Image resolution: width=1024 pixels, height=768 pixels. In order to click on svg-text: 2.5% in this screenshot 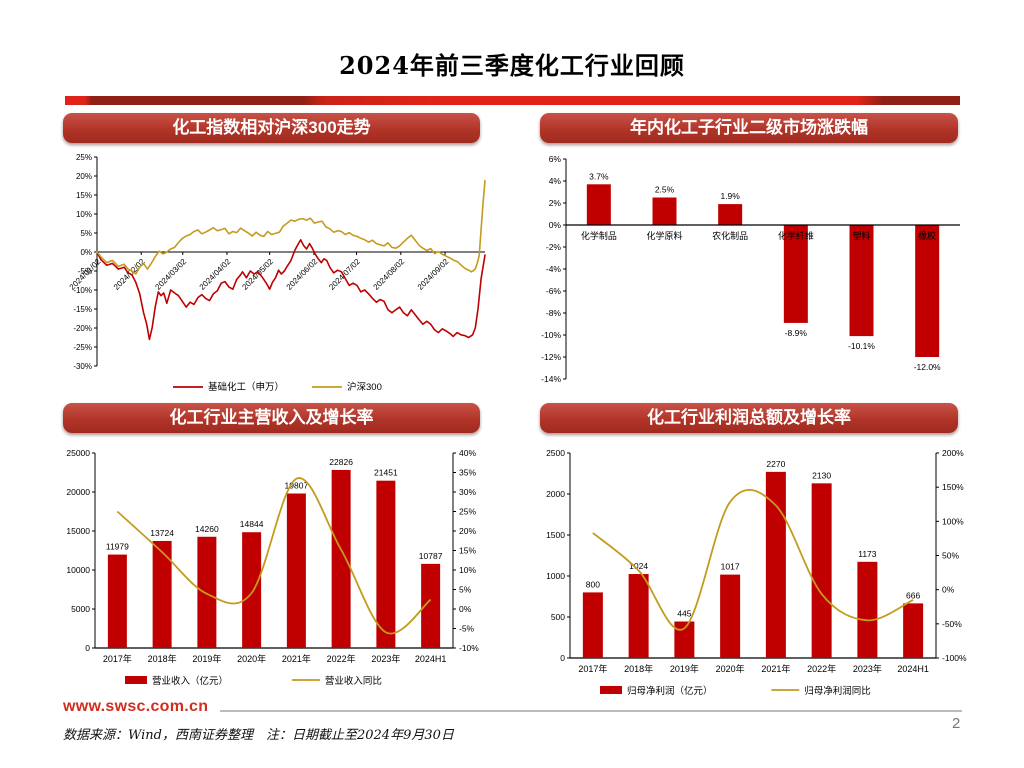, I will do `click(665, 190)`.